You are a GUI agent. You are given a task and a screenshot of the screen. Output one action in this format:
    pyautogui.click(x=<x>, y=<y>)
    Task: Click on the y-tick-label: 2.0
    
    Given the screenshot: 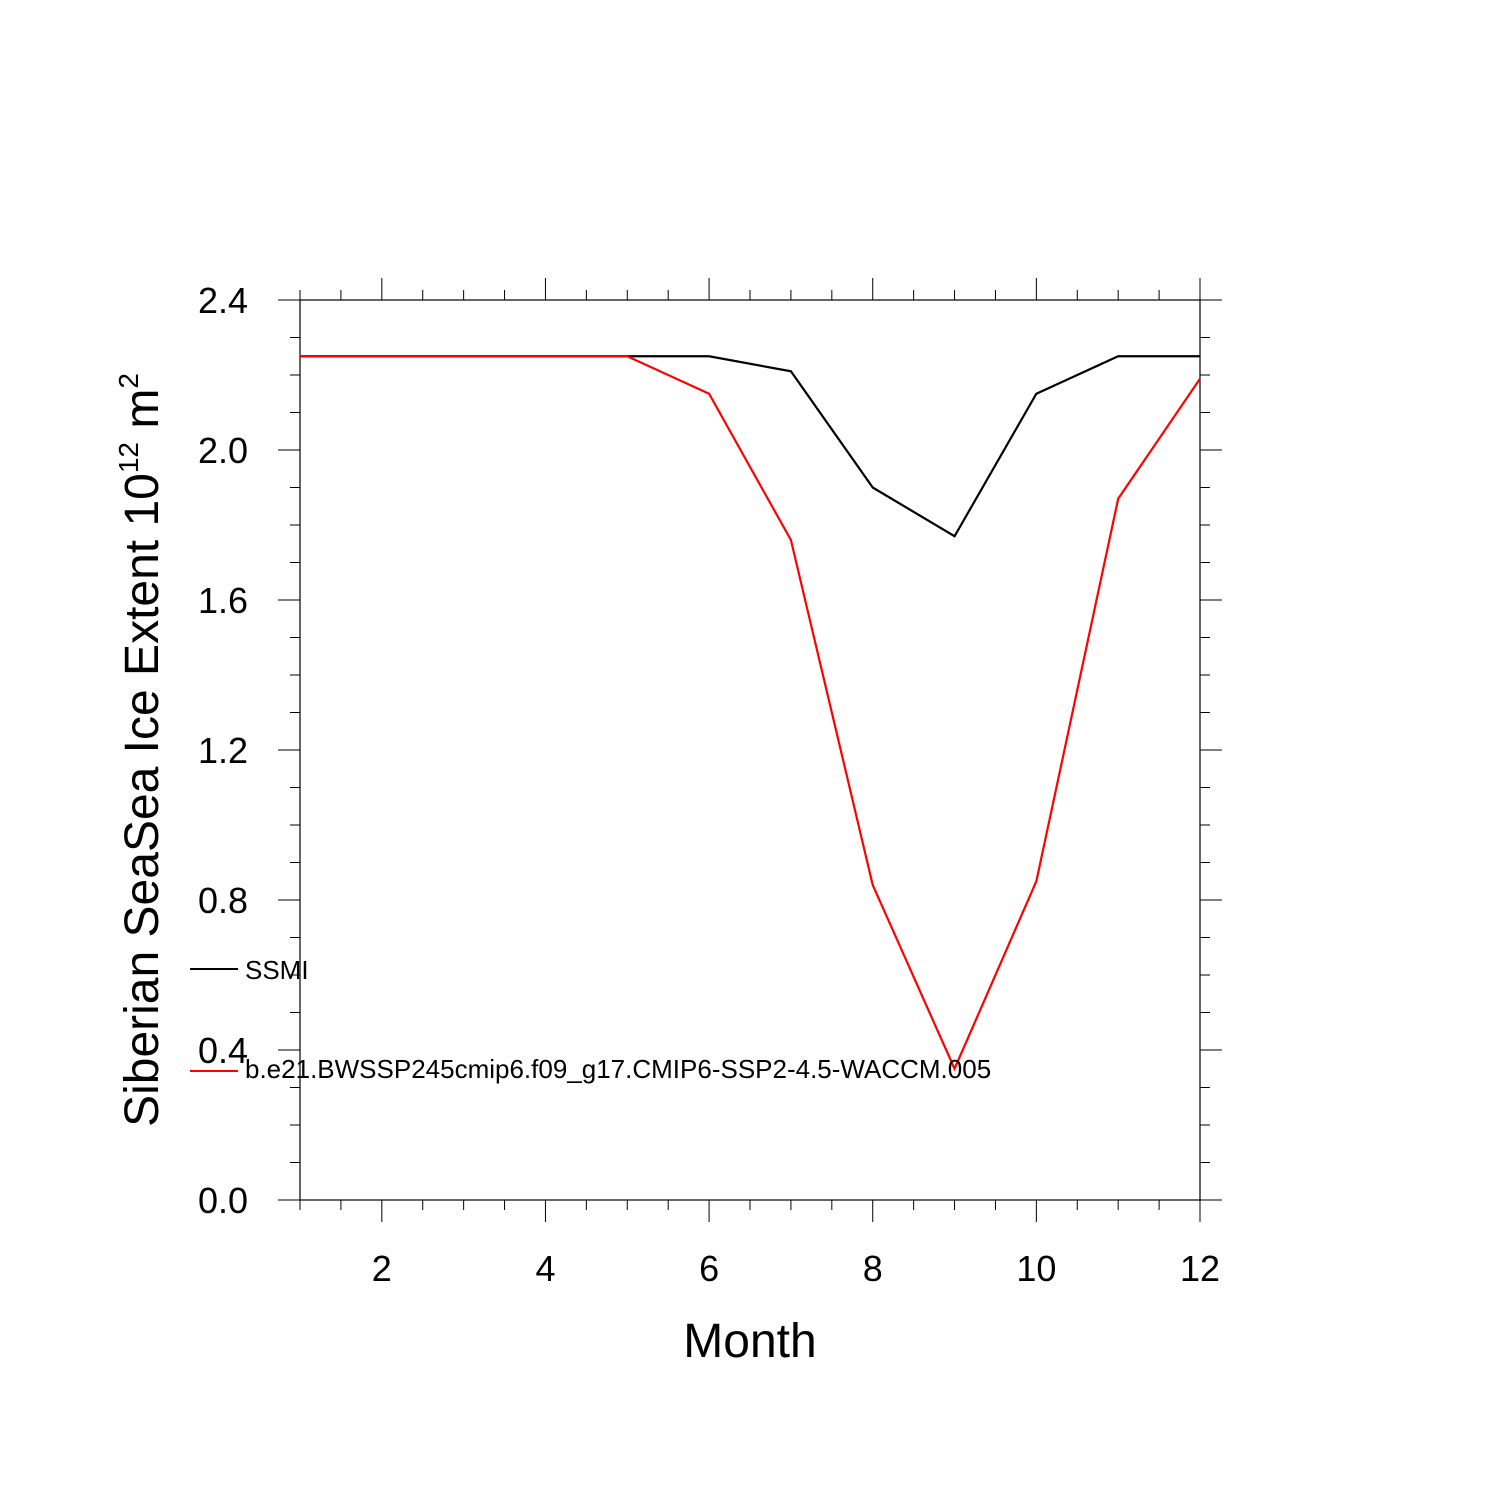 What is the action you would take?
    pyautogui.click(x=223, y=450)
    